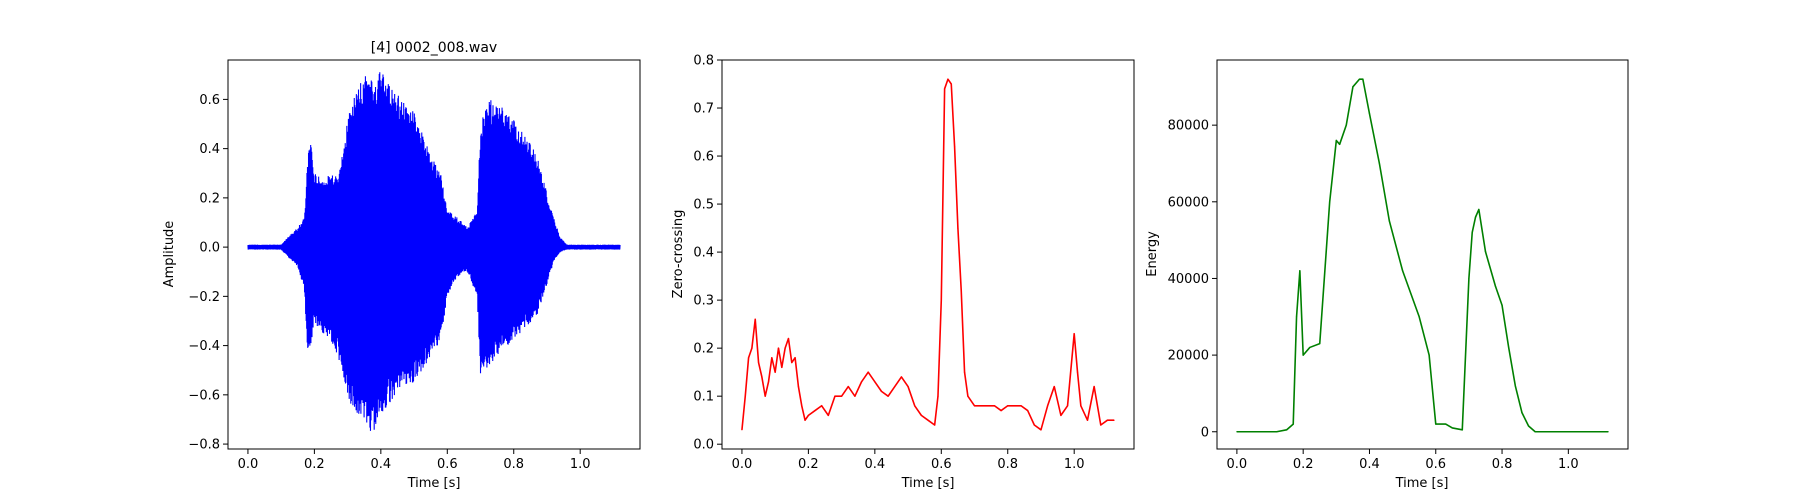 Image resolution: width=1800 pixels, height=504 pixels. What do you see at coordinates (1188, 279) in the screenshot?
I see `y-tick-label: 40000` at bounding box center [1188, 279].